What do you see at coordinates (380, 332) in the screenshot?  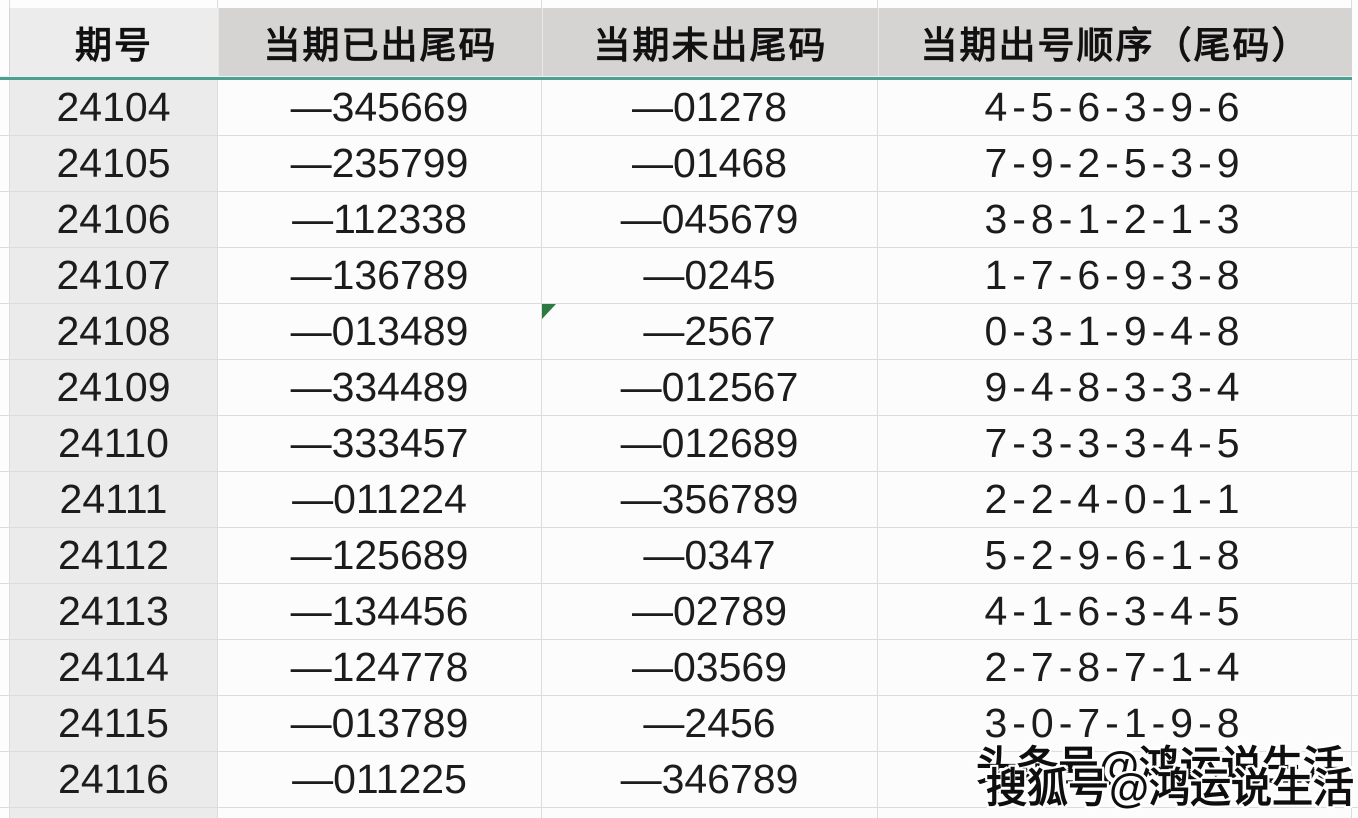 I see `appeared-tails-cell: —013489` at bounding box center [380, 332].